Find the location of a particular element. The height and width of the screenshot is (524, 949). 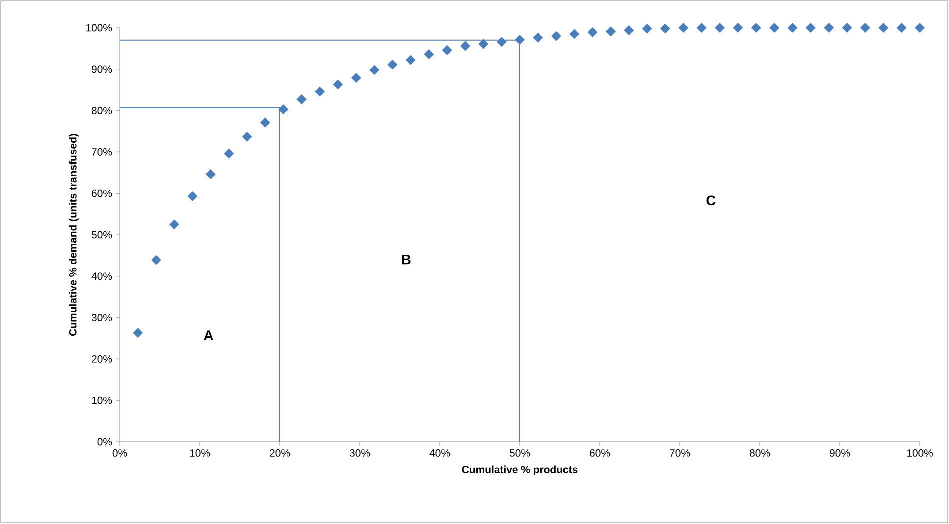

annotation: C is located at coordinates (711, 201).